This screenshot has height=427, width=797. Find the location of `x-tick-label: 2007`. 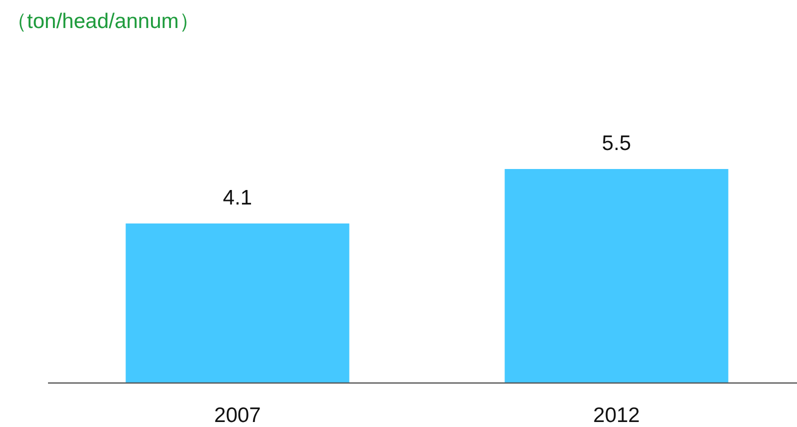

x-tick-label: 2007 is located at coordinates (237, 415).